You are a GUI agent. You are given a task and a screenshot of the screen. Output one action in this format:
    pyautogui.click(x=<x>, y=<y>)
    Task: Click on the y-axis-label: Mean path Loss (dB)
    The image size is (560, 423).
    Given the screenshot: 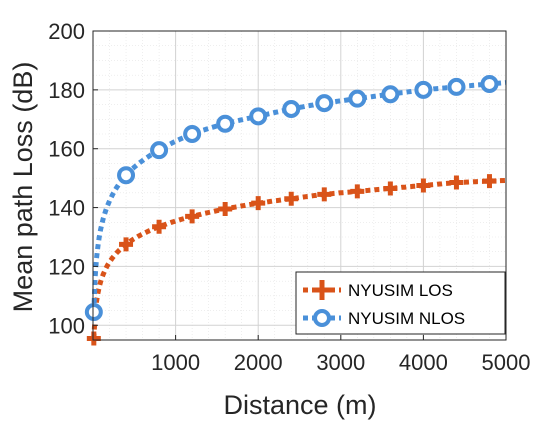 What is the action you would take?
    pyautogui.click(x=23, y=187)
    